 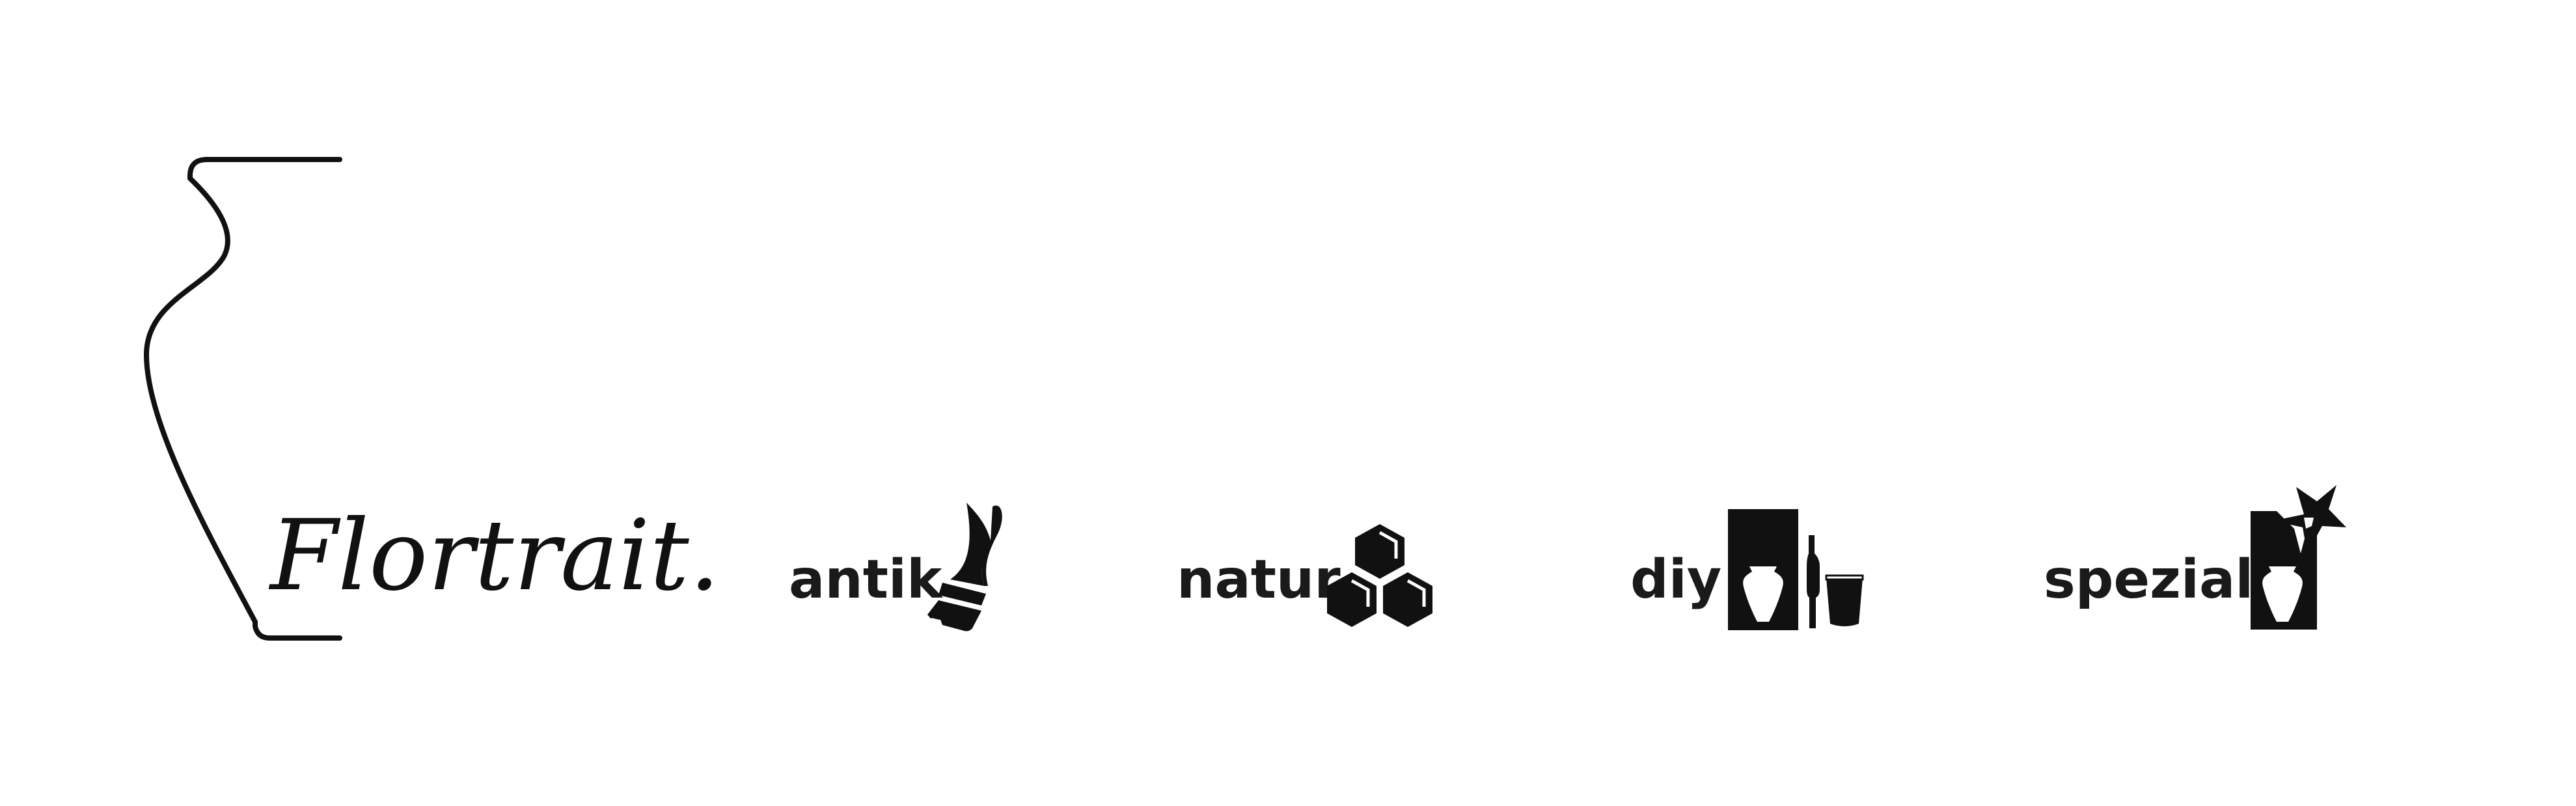 I want to click on category-label-spezial: spezial, so click(x=2149, y=580).